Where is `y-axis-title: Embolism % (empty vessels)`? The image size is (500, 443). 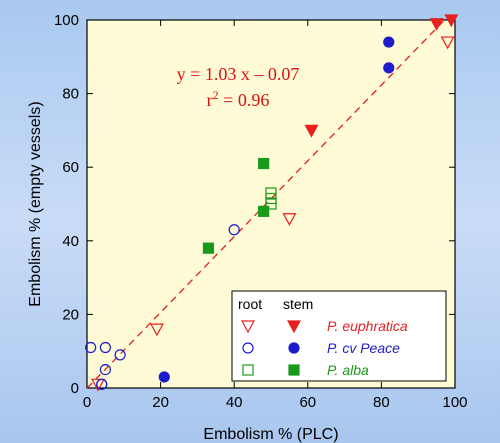 y-axis-title: Embolism % (empty vessels) is located at coordinates (35, 203).